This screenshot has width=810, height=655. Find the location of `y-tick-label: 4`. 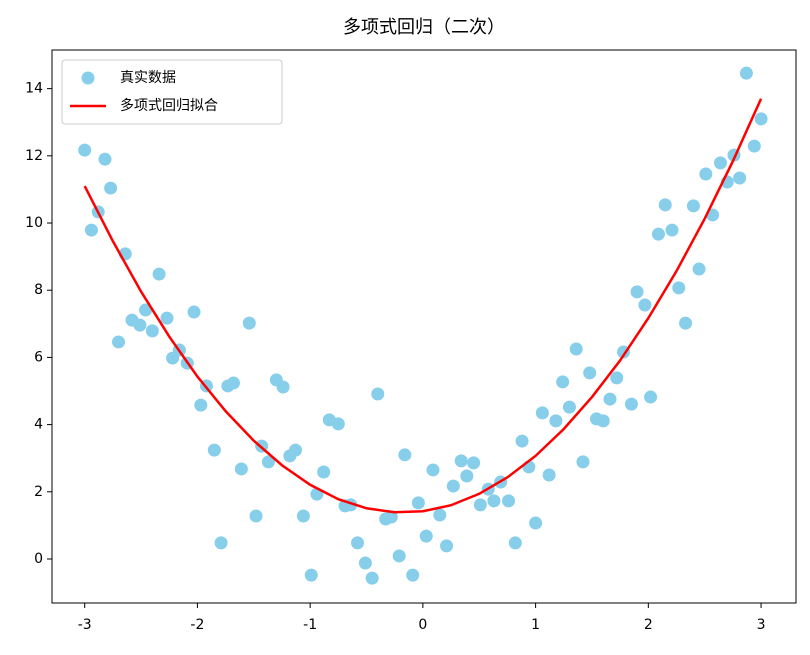

y-tick-label: 4 is located at coordinates (38, 425).